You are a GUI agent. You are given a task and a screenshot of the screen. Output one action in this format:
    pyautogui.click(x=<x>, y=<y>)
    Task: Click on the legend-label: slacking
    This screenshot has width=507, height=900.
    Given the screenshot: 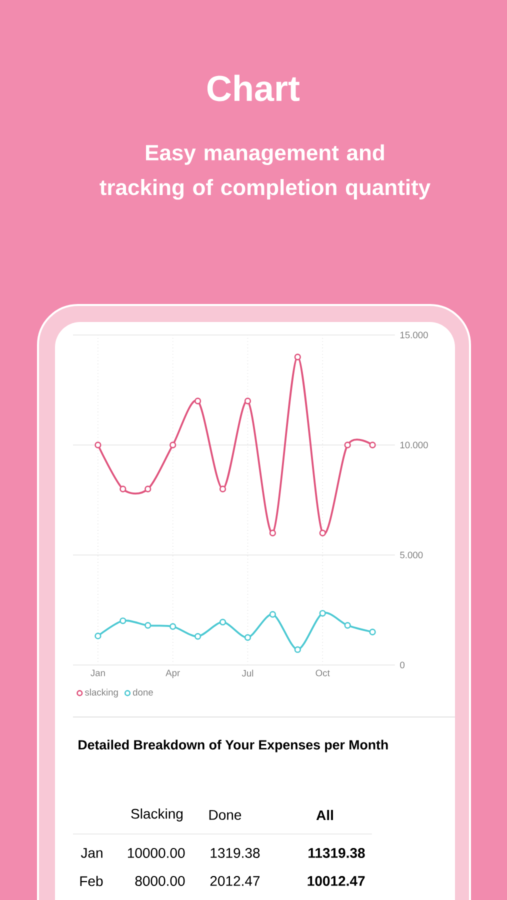 What is the action you would take?
    pyautogui.click(x=101, y=693)
    